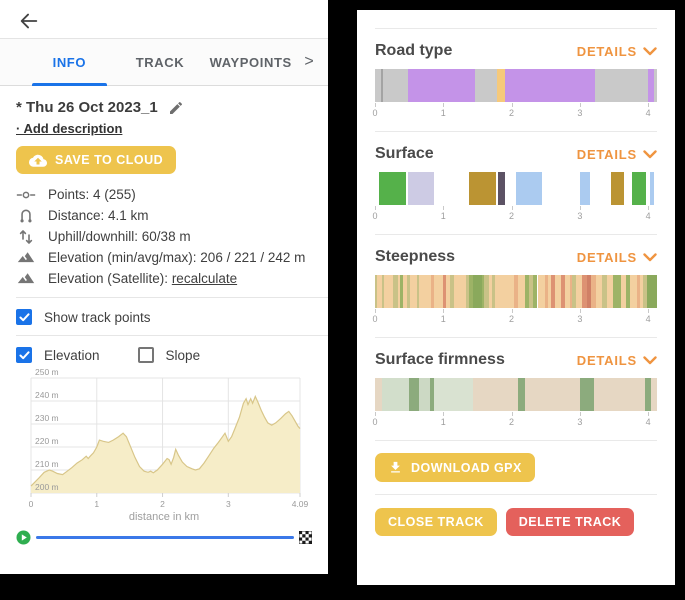 This screenshot has width=685, height=600. I want to click on tab-track: TRACK, so click(160, 62).